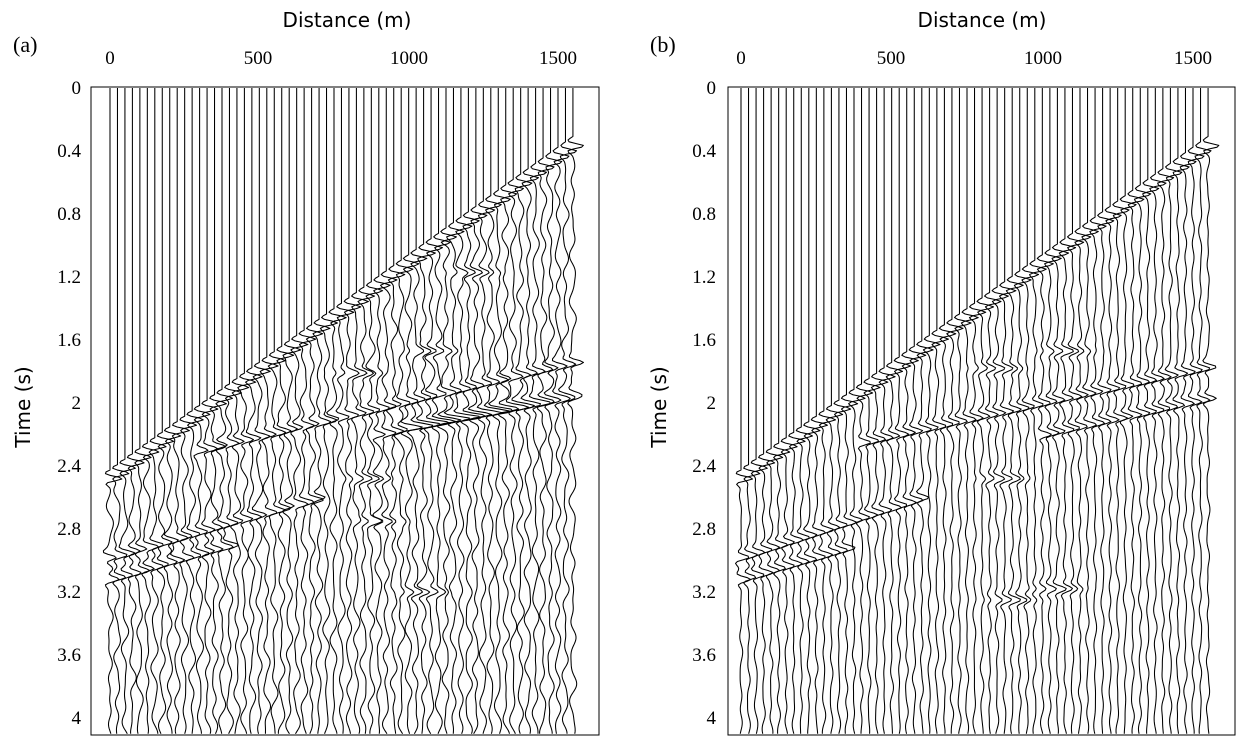 The image size is (1242, 752). Describe the element at coordinates (69, 277) in the screenshot. I see `y-tick-label-a-1-2: 1.2` at that location.